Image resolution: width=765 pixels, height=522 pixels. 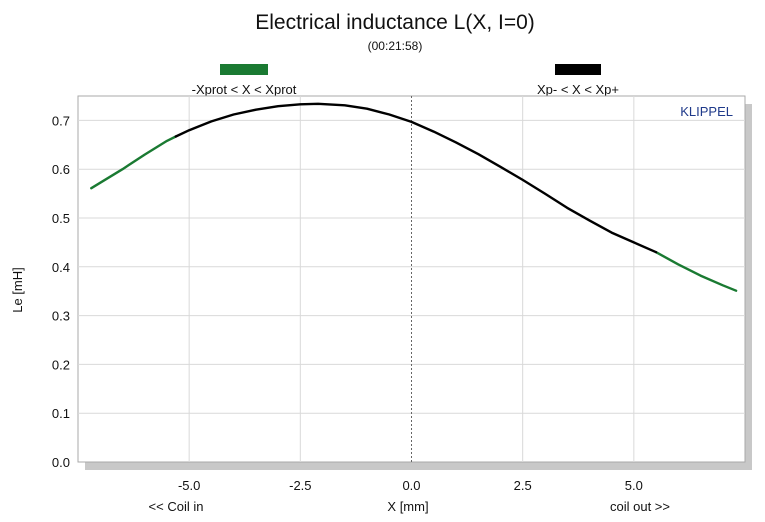 What do you see at coordinates (61, 316) in the screenshot?
I see `y-tick-label: 0.3` at bounding box center [61, 316].